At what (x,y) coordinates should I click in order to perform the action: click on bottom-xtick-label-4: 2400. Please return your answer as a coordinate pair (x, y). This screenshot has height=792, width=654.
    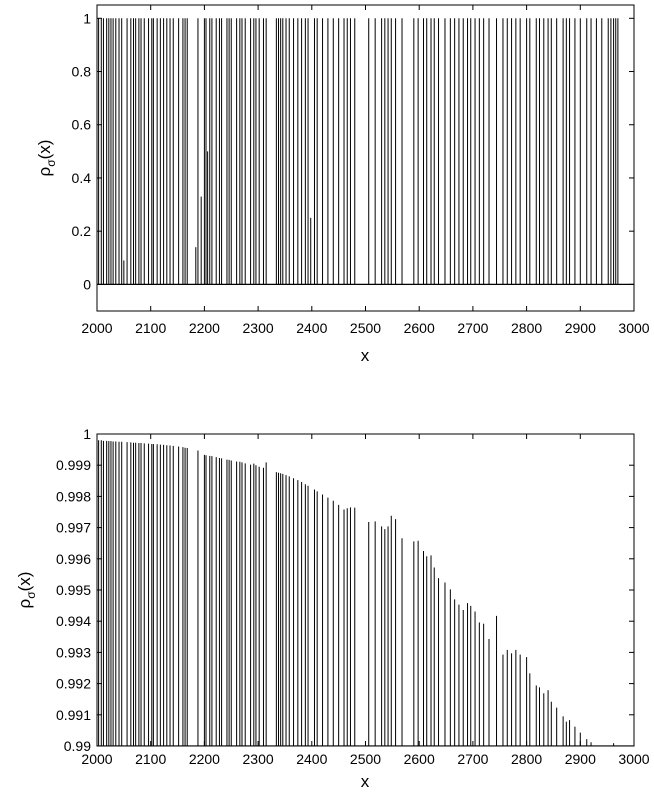
    Looking at the image, I should click on (311, 759).